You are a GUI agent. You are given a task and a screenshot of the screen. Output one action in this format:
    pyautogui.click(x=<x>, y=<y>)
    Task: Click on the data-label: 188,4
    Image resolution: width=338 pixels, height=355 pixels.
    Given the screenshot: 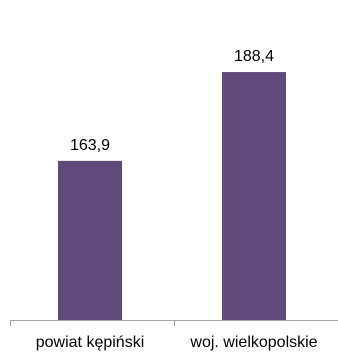 What is the action you would take?
    pyautogui.click(x=254, y=56)
    